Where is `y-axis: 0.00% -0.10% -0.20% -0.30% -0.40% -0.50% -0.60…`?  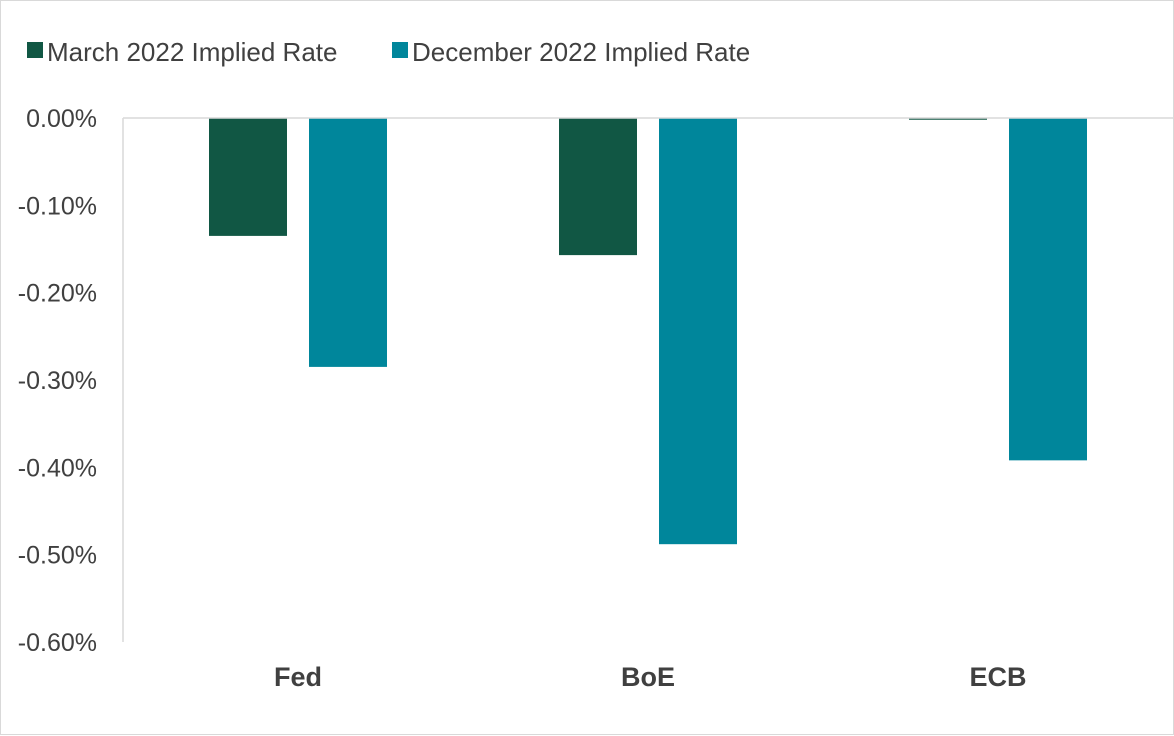 y-axis: 0.00% -0.10% -0.20% -0.30% -0.40% -0.50% -0.60… is located at coordinates (71, 381).